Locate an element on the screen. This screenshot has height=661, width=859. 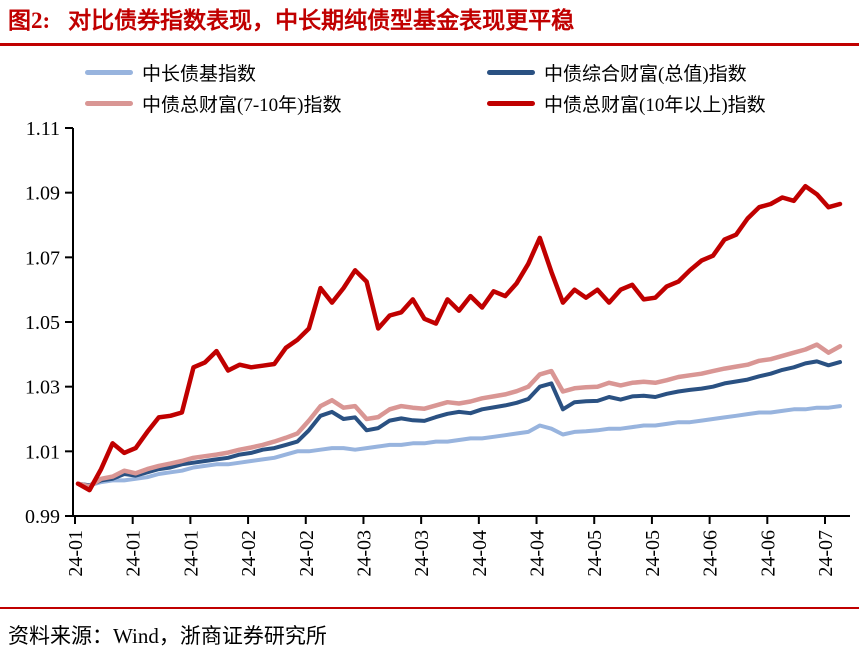
x-axis-label: 24-07 is located at coordinates (826, 553).